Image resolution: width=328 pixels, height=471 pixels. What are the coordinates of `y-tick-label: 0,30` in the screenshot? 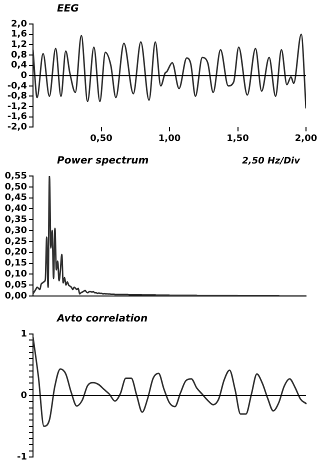 It's located at (15, 231).